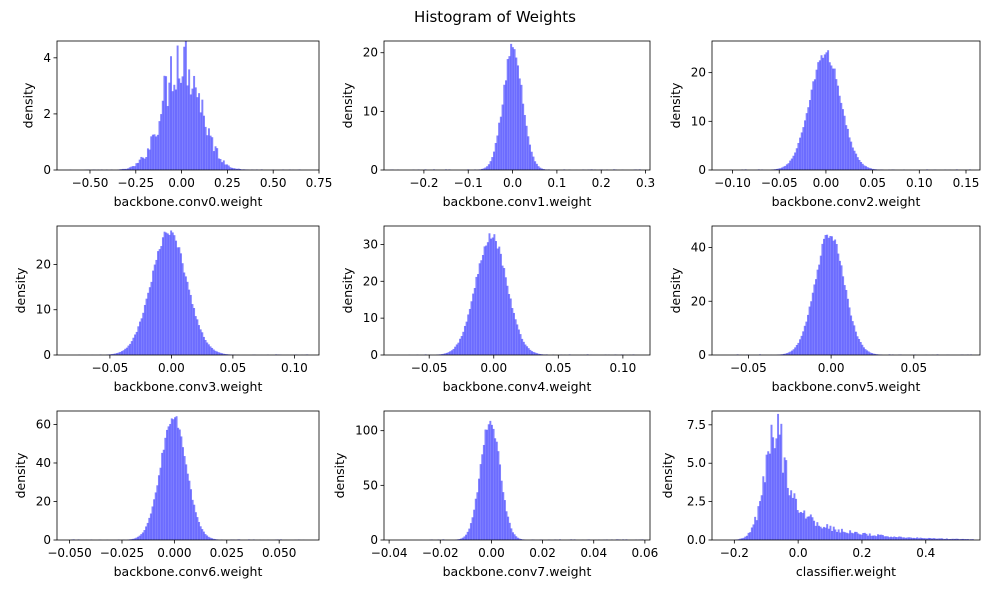 Image resolution: width=990 pixels, height=592 pixels. What do you see at coordinates (846, 105) in the screenshot?
I see `axes-frame` at bounding box center [846, 105].